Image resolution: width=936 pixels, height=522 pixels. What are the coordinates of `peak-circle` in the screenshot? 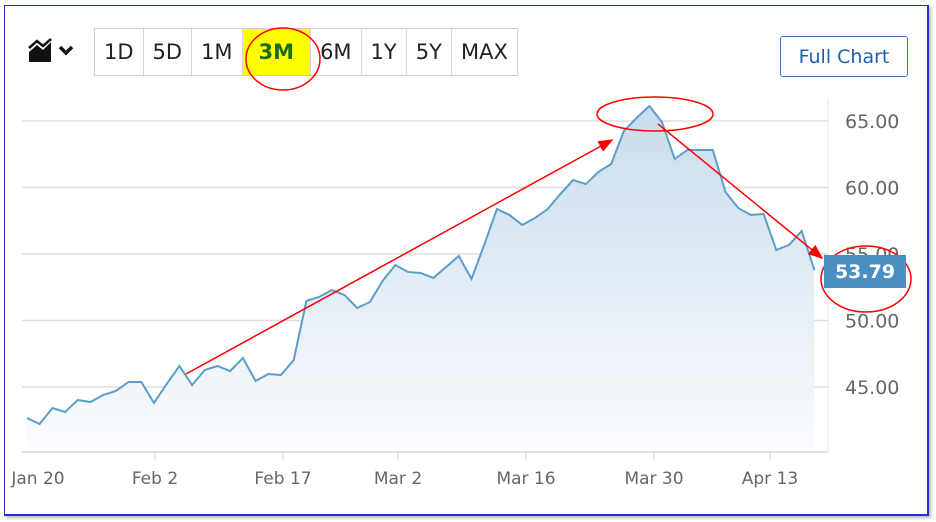 It's located at (655, 114).